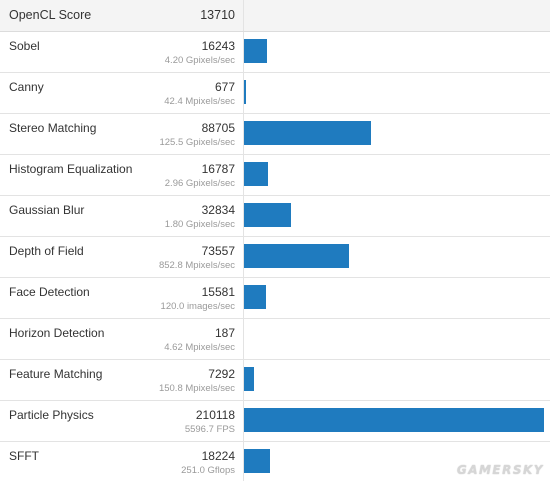 The width and height of the screenshot is (550, 481). I want to click on benchmark-name: Face Detection, so click(49, 292).